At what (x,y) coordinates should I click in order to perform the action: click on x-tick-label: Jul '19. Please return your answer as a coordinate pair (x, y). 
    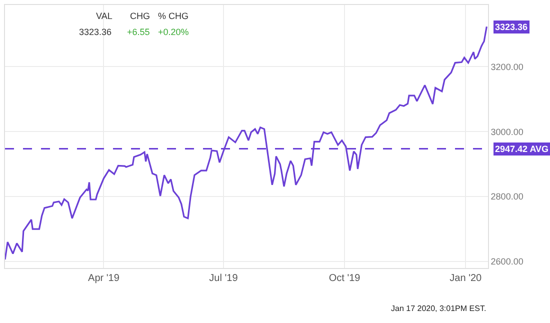
    Looking at the image, I should click on (223, 278).